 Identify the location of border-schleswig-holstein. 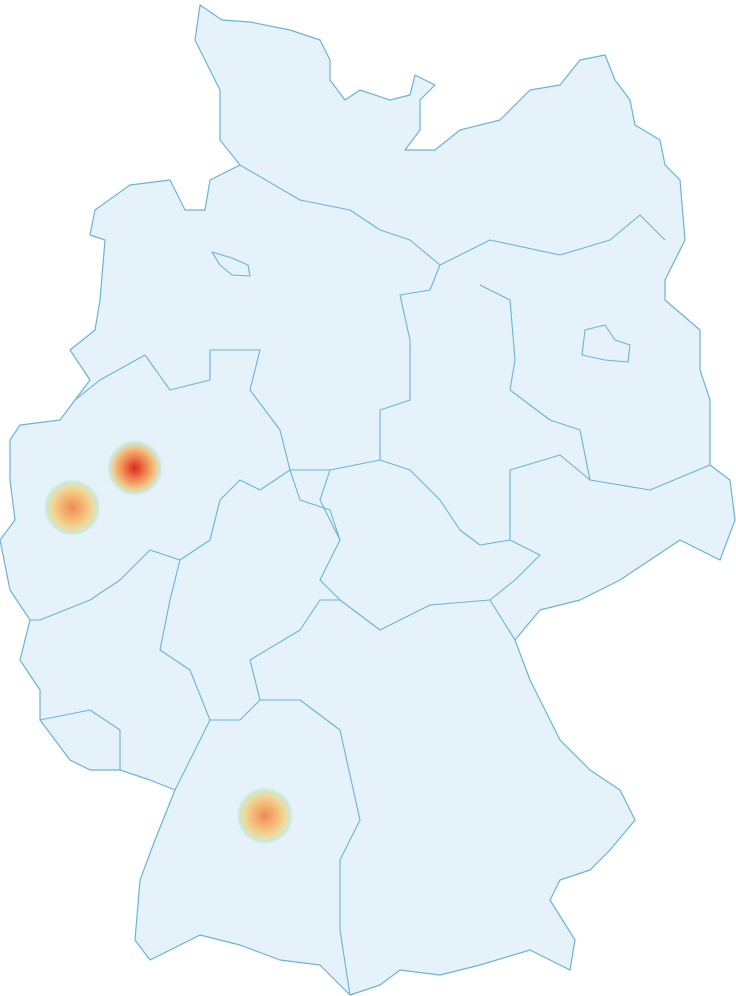
(325, 202).